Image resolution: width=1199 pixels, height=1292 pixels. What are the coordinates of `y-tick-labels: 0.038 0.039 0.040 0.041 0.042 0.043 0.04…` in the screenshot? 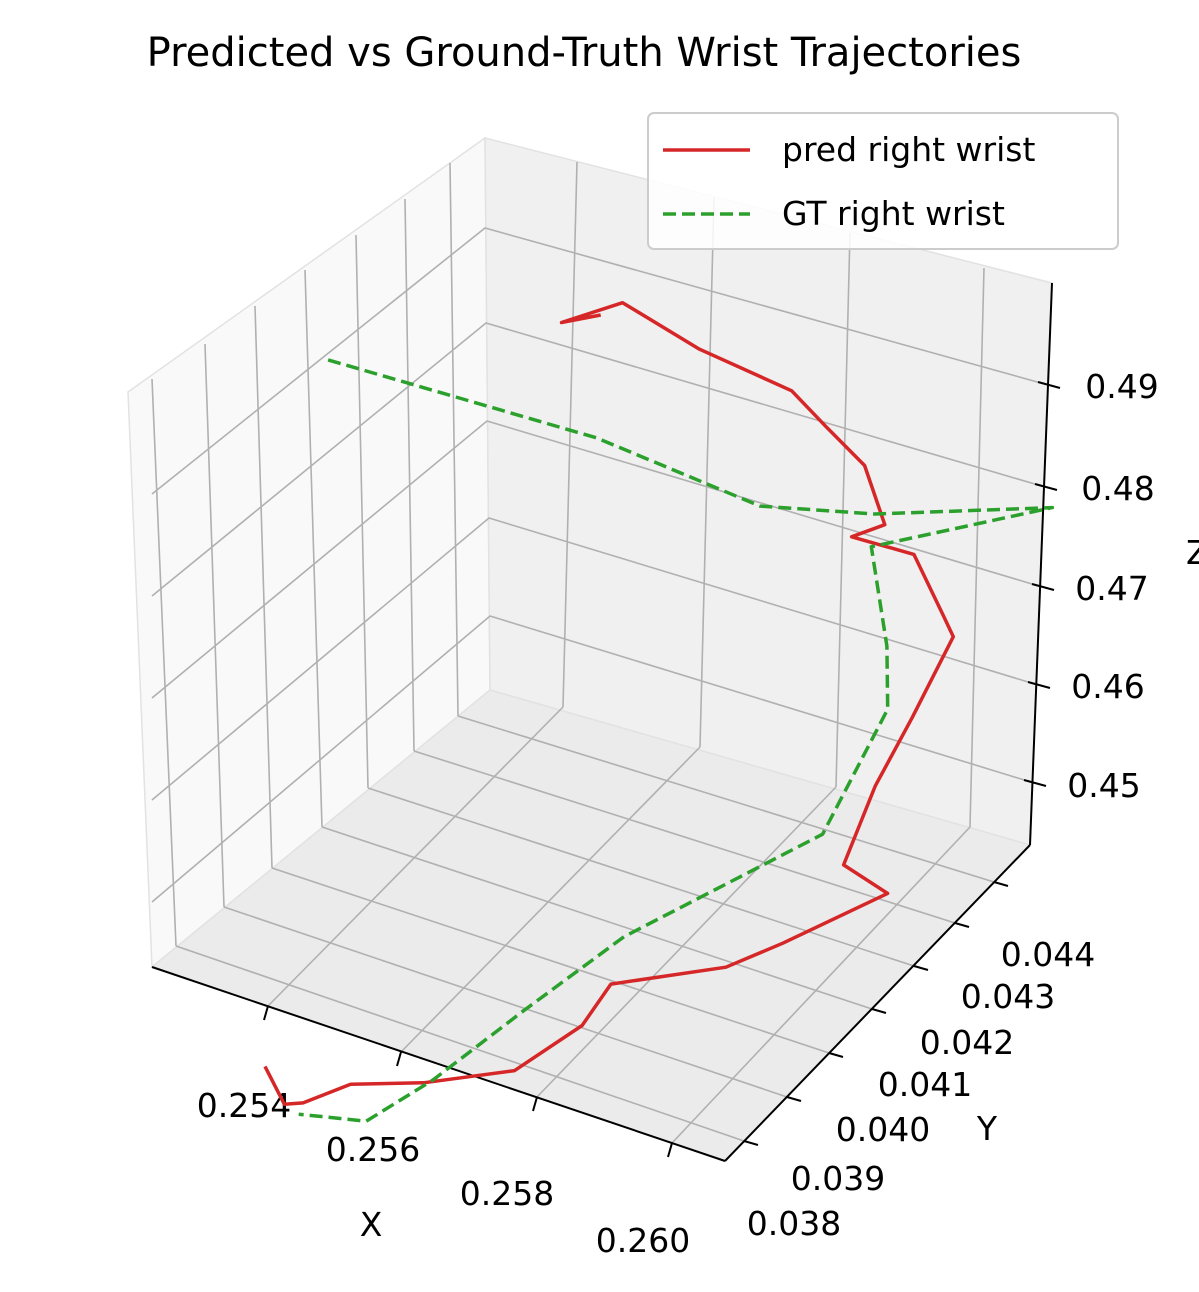 It's located at (921, 1089).